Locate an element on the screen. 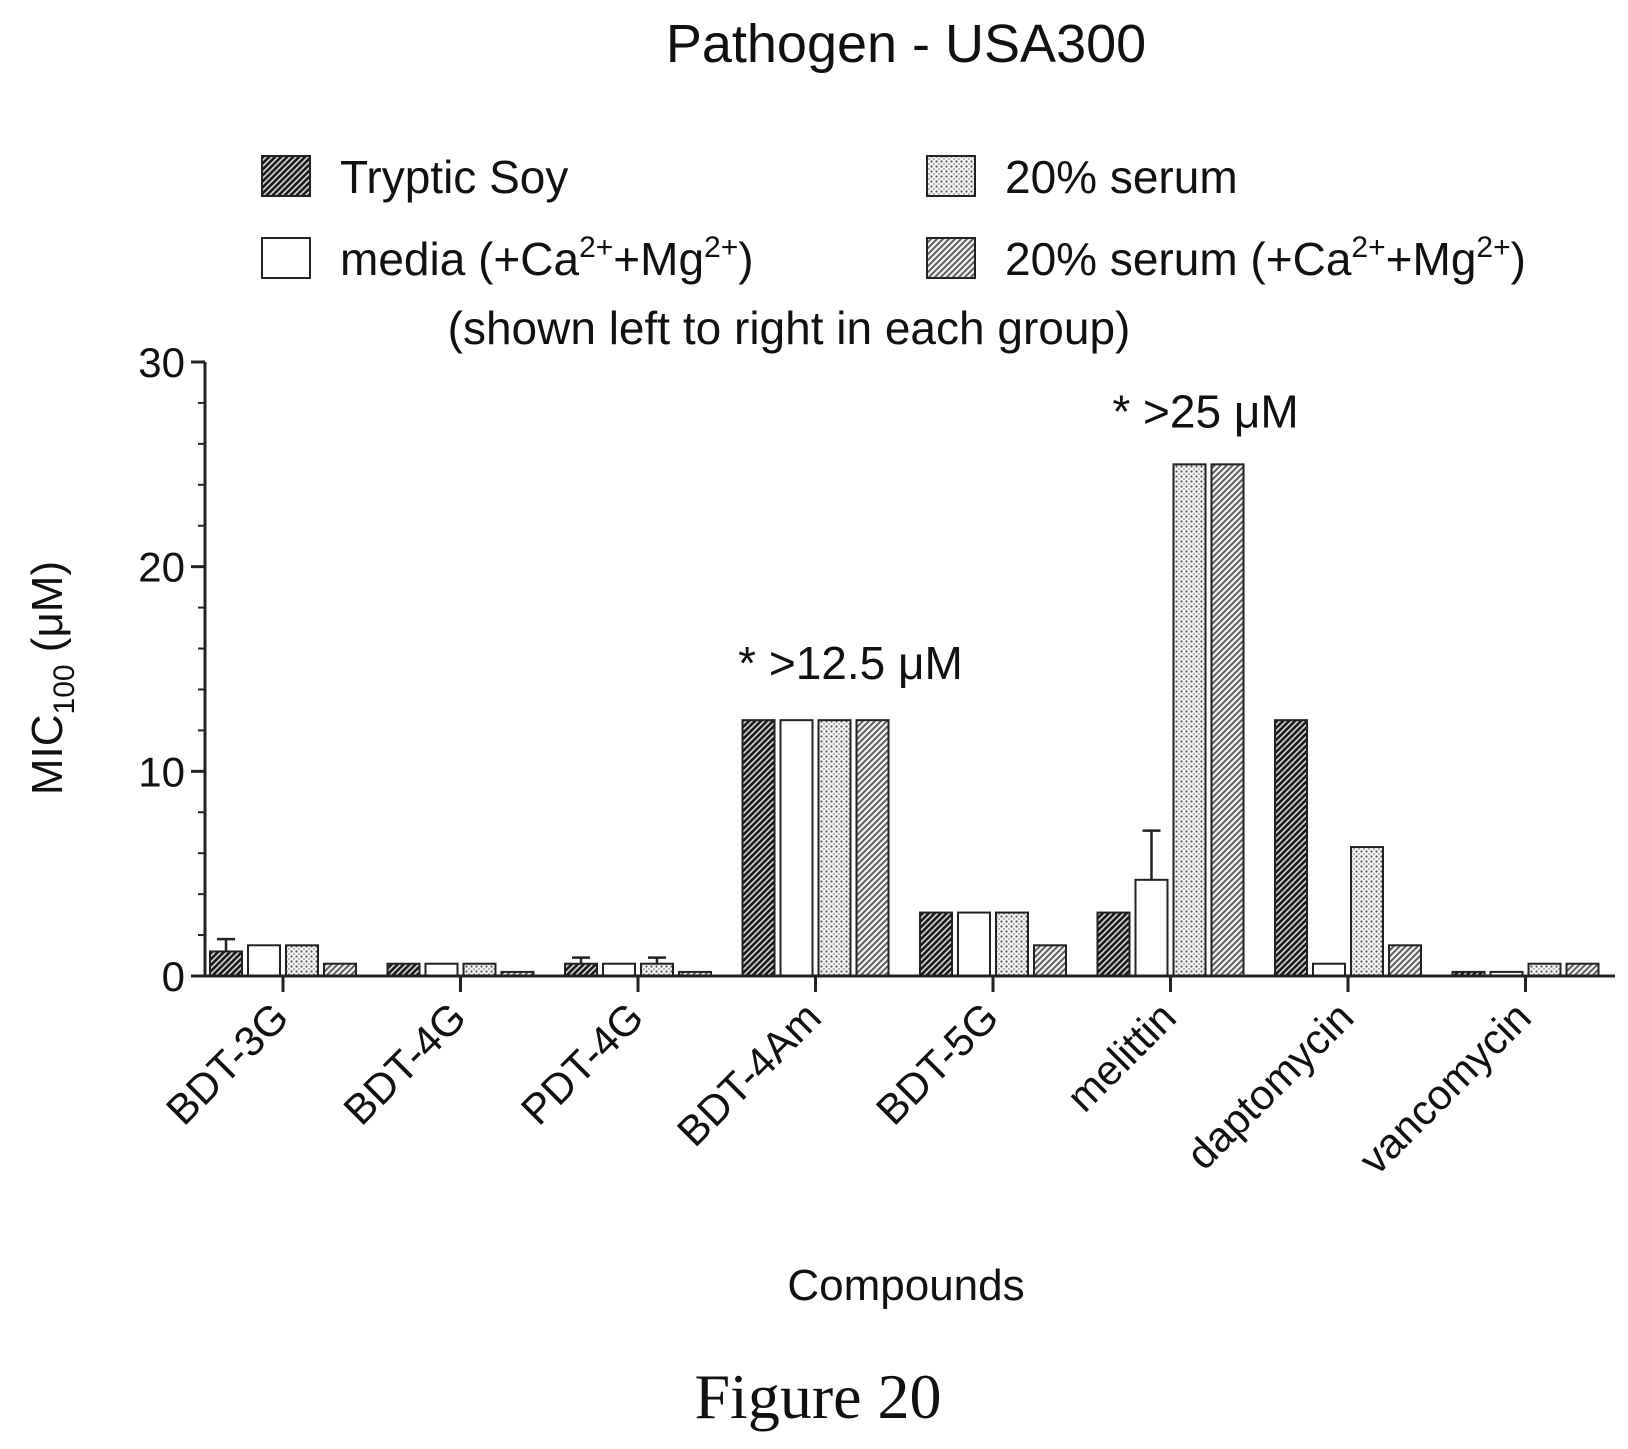  legend-label-tryptic-soy: Tryptic Soy is located at coordinates (454, 177).